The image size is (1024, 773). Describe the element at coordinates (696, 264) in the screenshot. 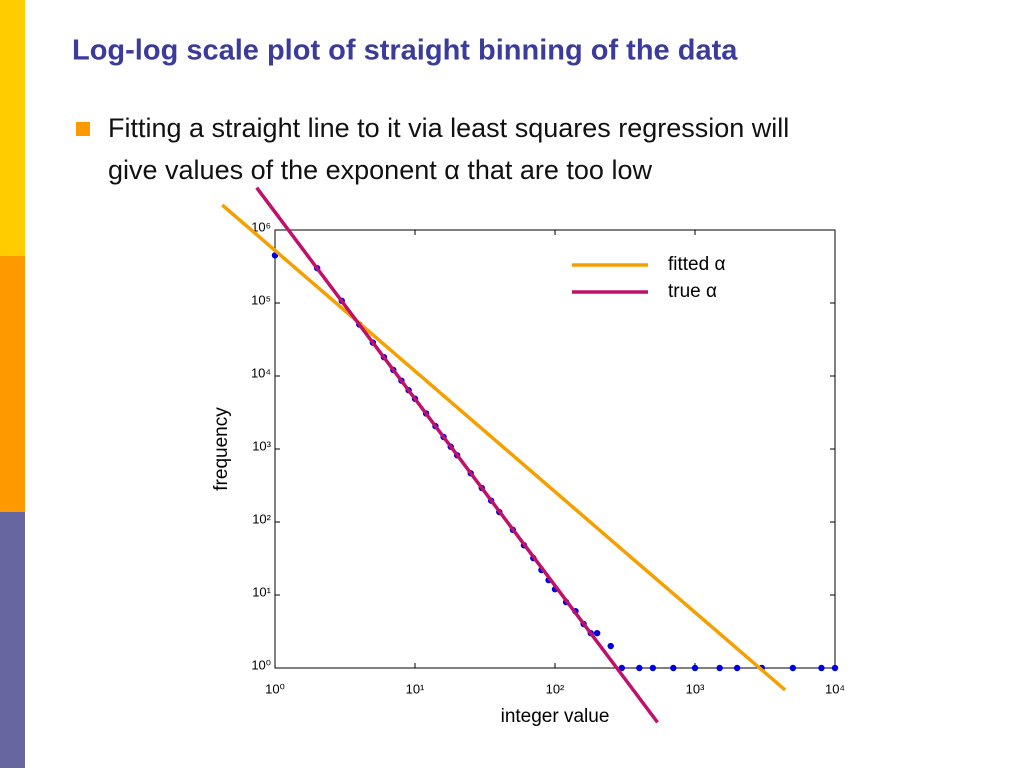

I see `legend-label: fitted α` at that location.